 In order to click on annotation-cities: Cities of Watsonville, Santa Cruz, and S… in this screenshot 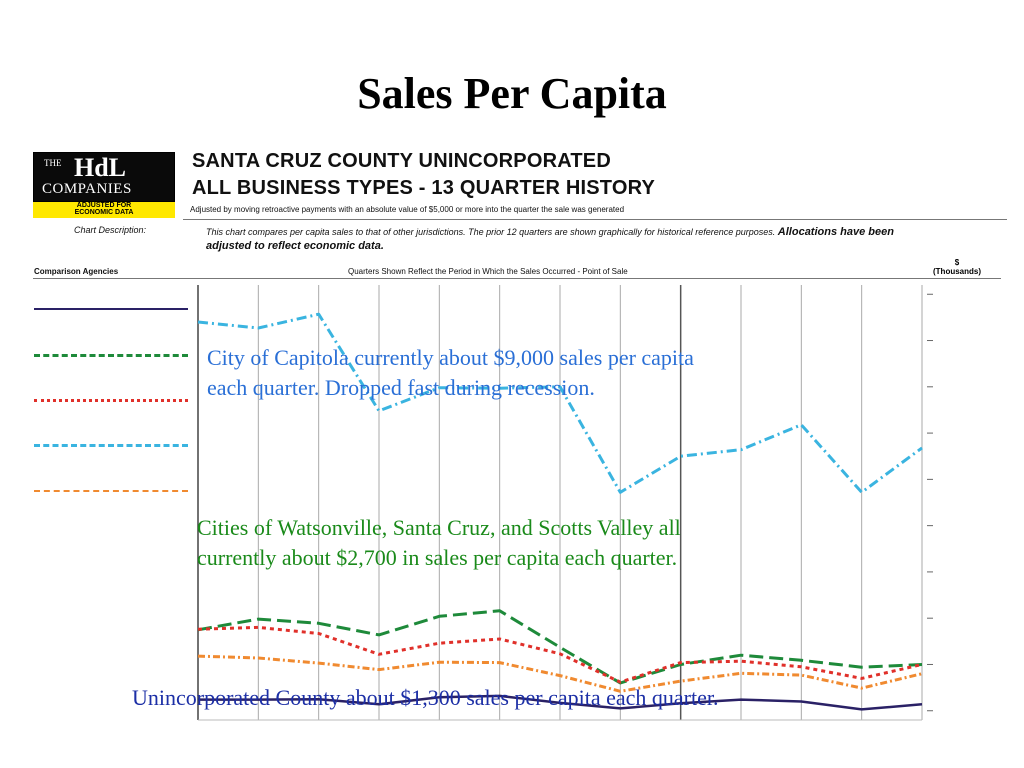, I will do `click(439, 543)`.